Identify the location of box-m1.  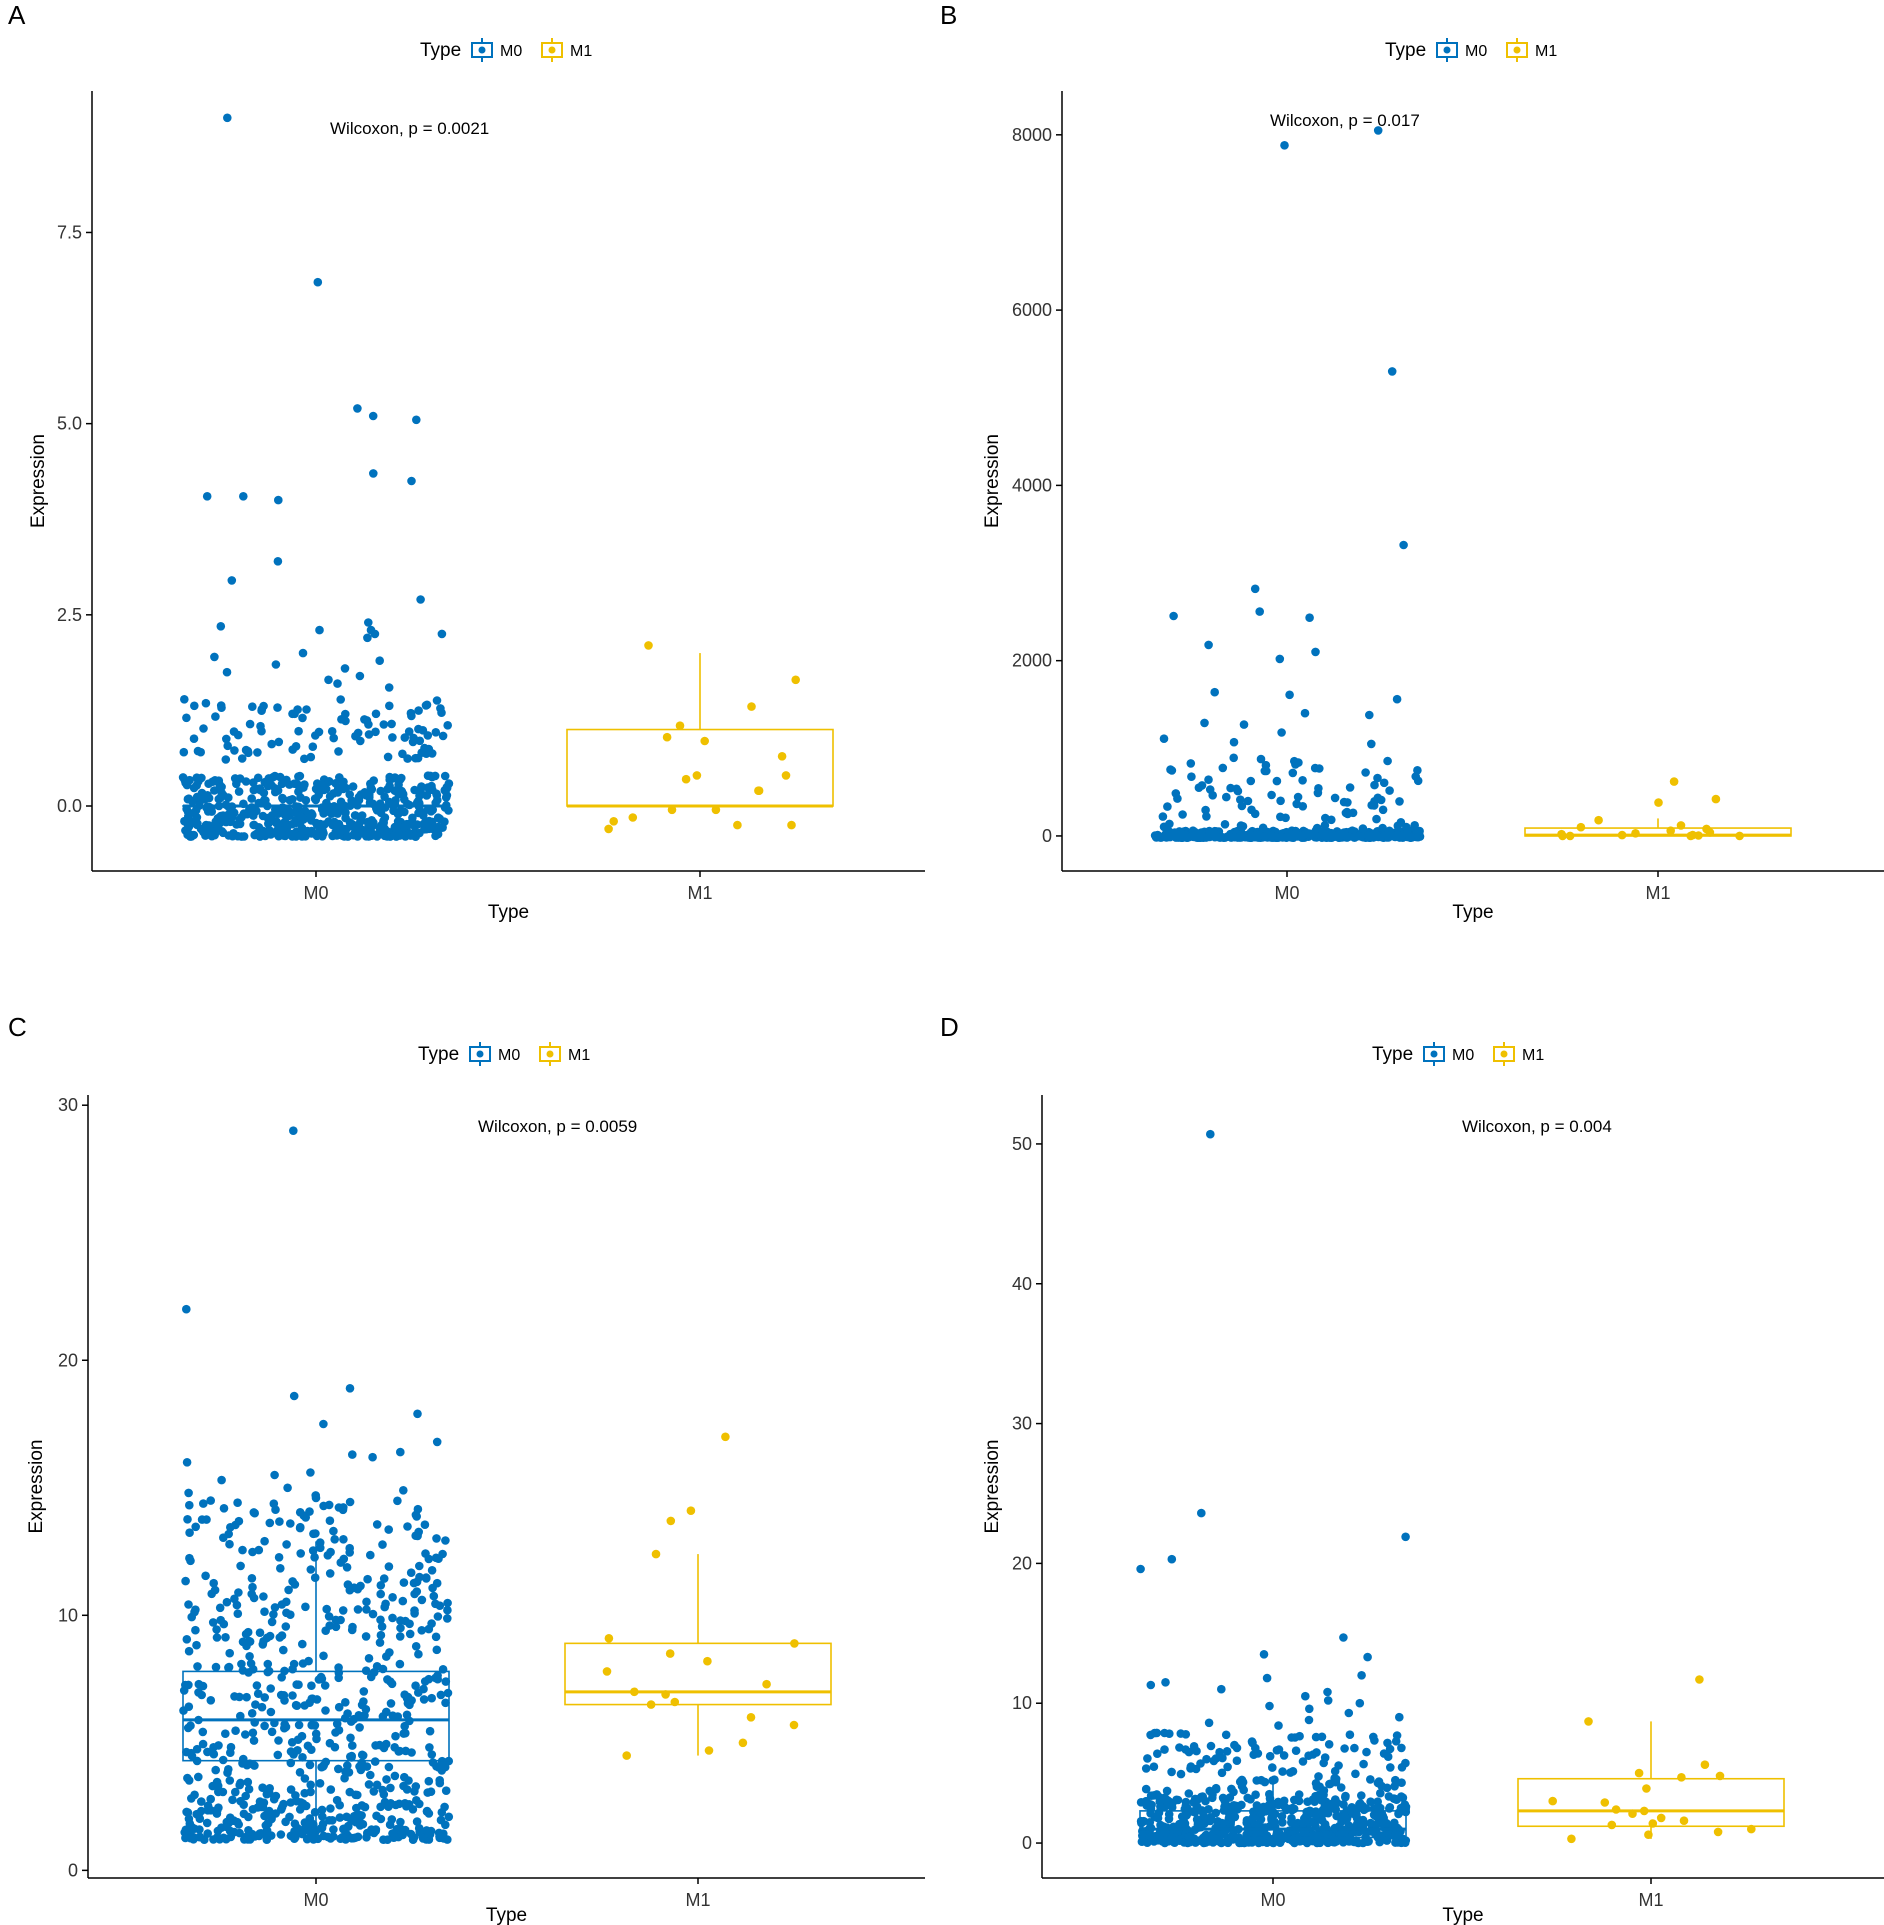
(1658, 827).